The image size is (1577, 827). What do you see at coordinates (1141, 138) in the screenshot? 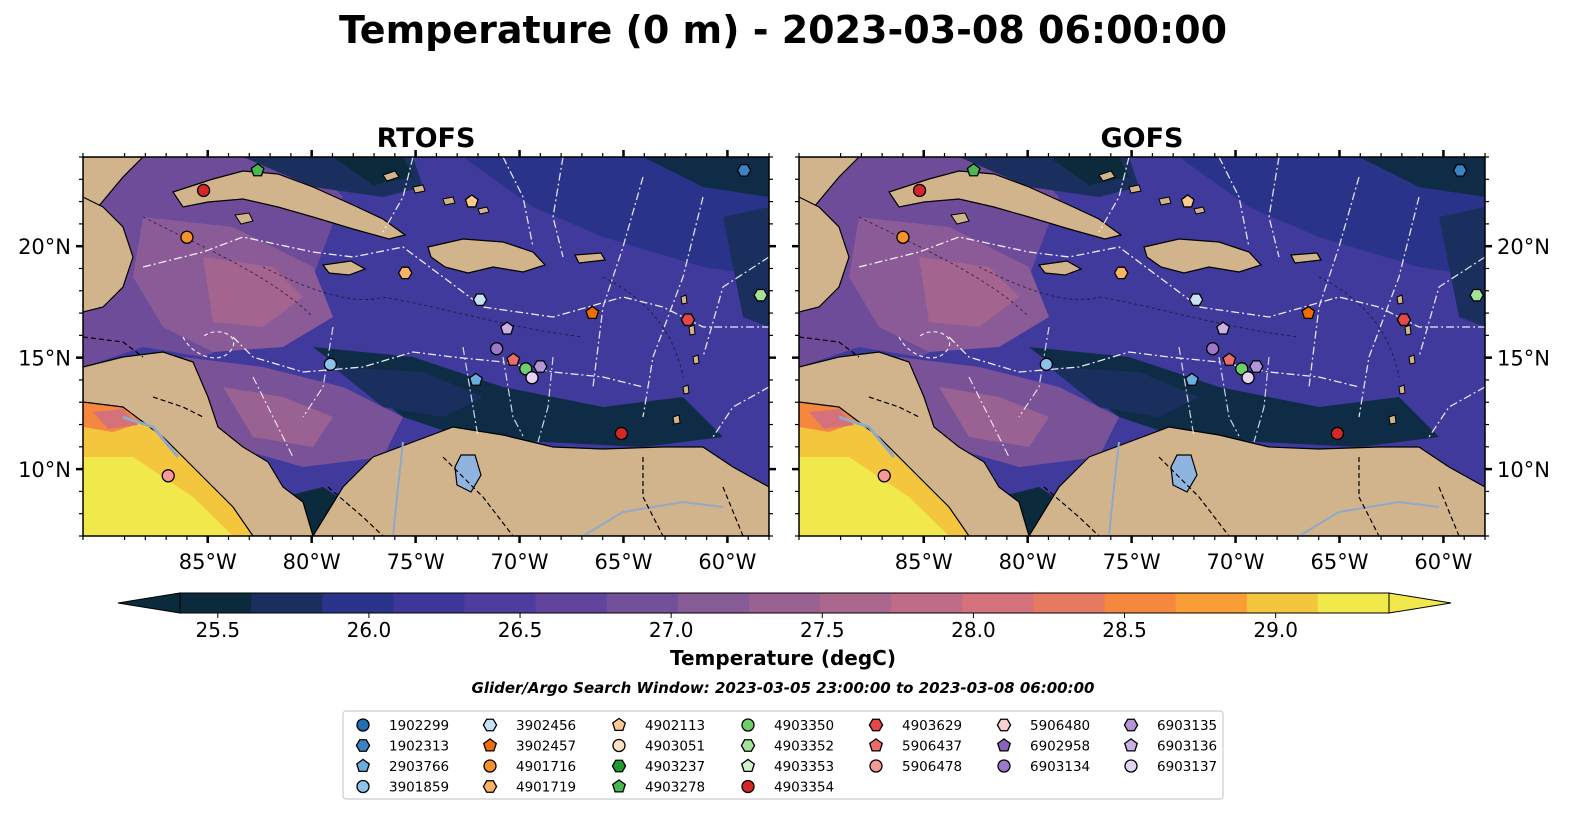
I see `panel-title: GOFS` at bounding box center [1141, 138].